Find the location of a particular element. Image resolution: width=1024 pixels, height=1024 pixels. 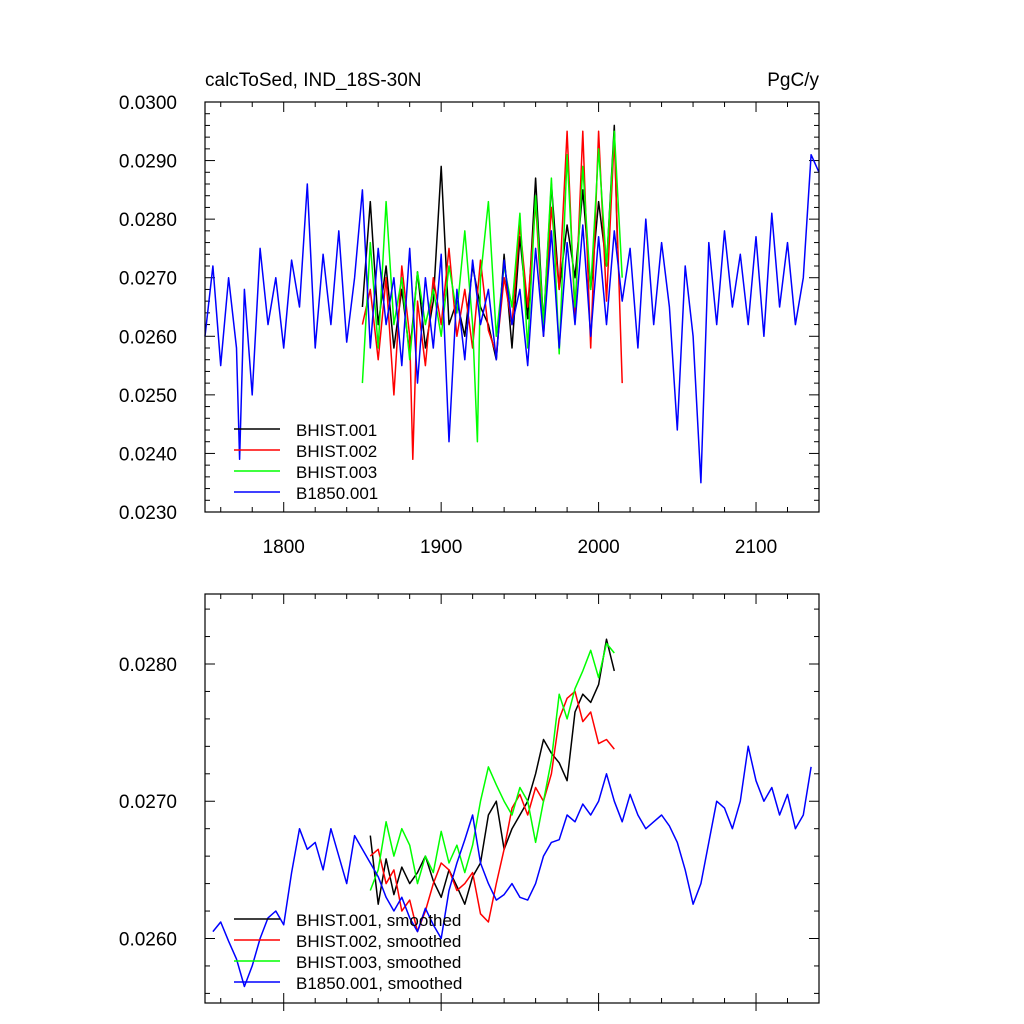

y-tick-label: 0.0230 is located at coordinates (148, 513).